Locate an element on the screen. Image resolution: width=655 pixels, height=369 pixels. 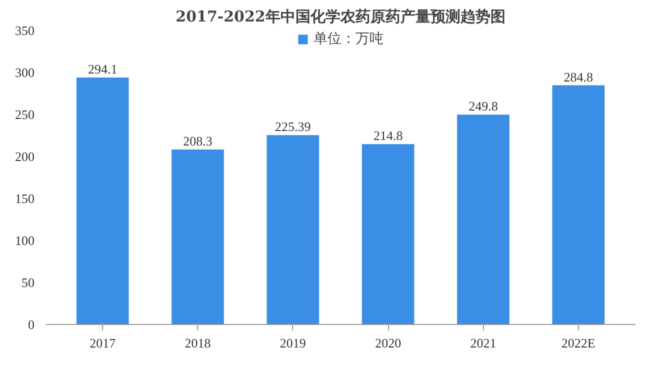
data-label: 208.3 is located at coordinates (197, 141).